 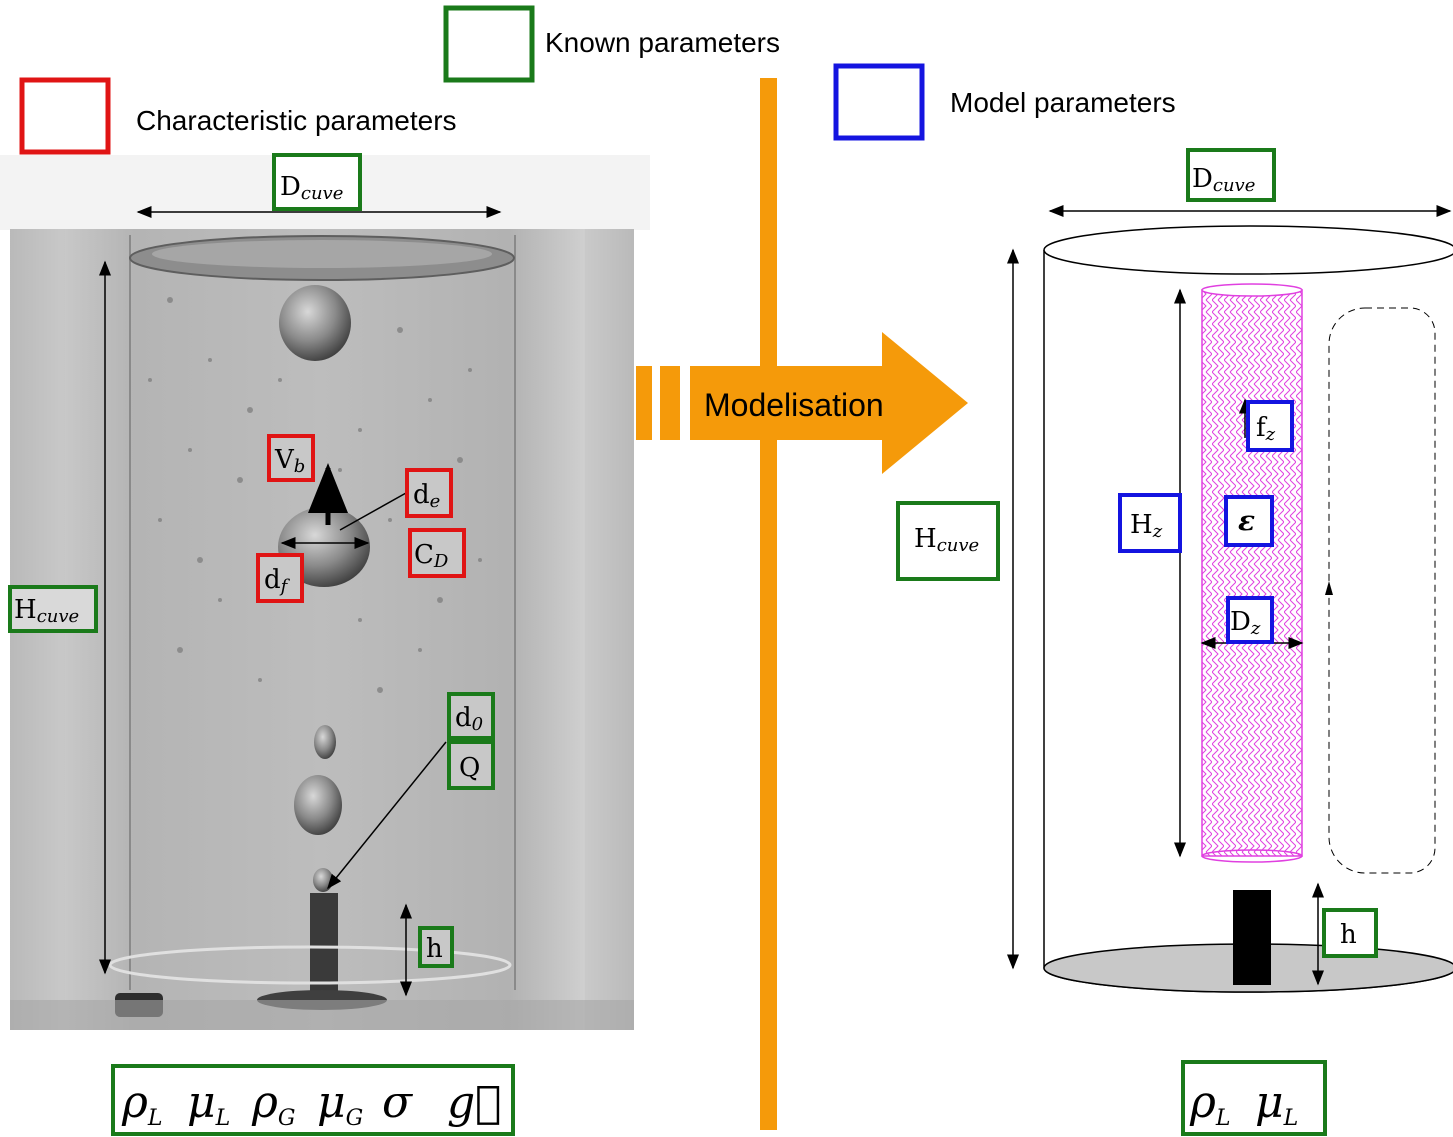 What do you see at coordinates (1329, 588) in the screenshot?
I see `recirculation-arrow` at bounding box center [1329, 588].